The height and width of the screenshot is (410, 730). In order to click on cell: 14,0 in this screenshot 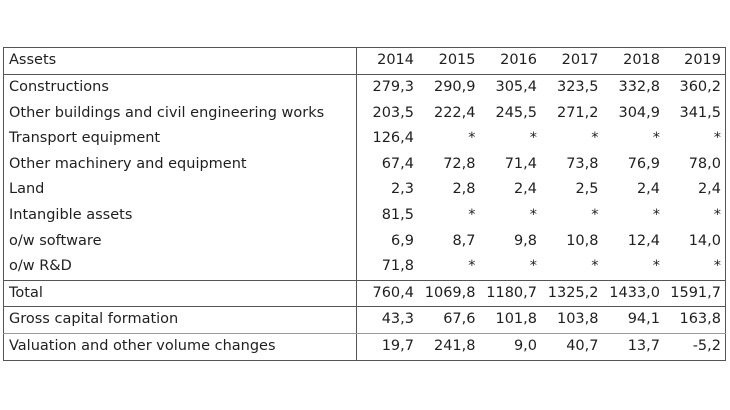, I will do `click(695, 241)`.